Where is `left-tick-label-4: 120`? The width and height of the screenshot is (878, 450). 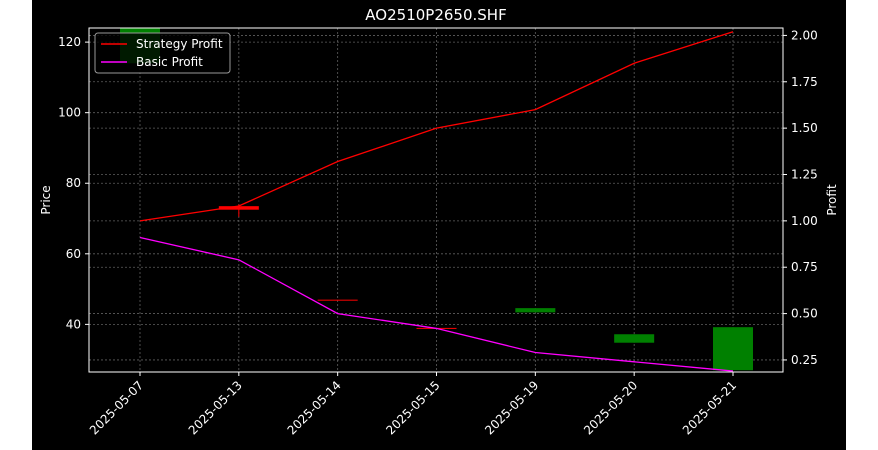
left-tick-label-4: 120 is located at coordinates (69, 42).